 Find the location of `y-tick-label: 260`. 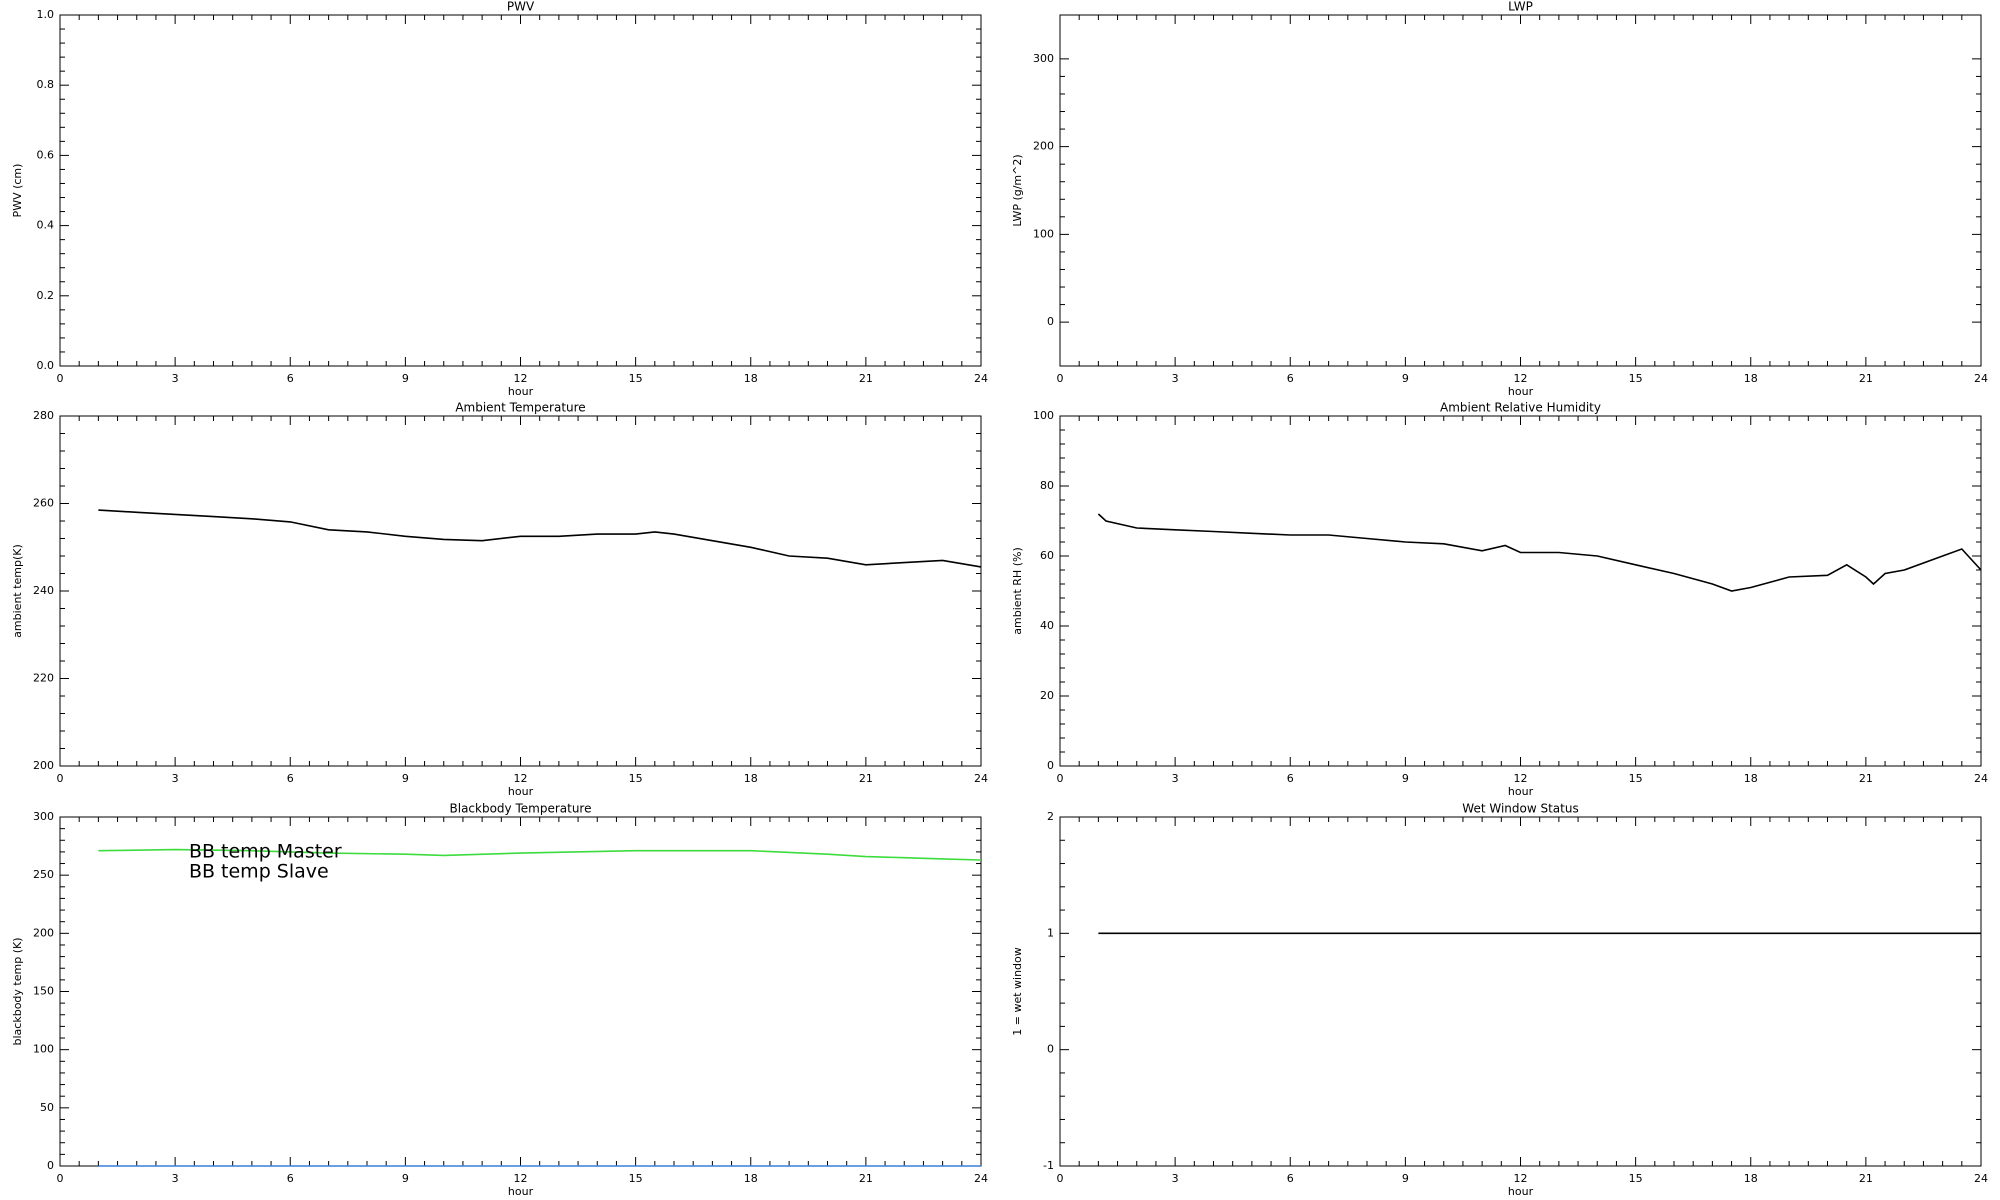

y-tick-label: 260 is located at coordinates (43, 503).